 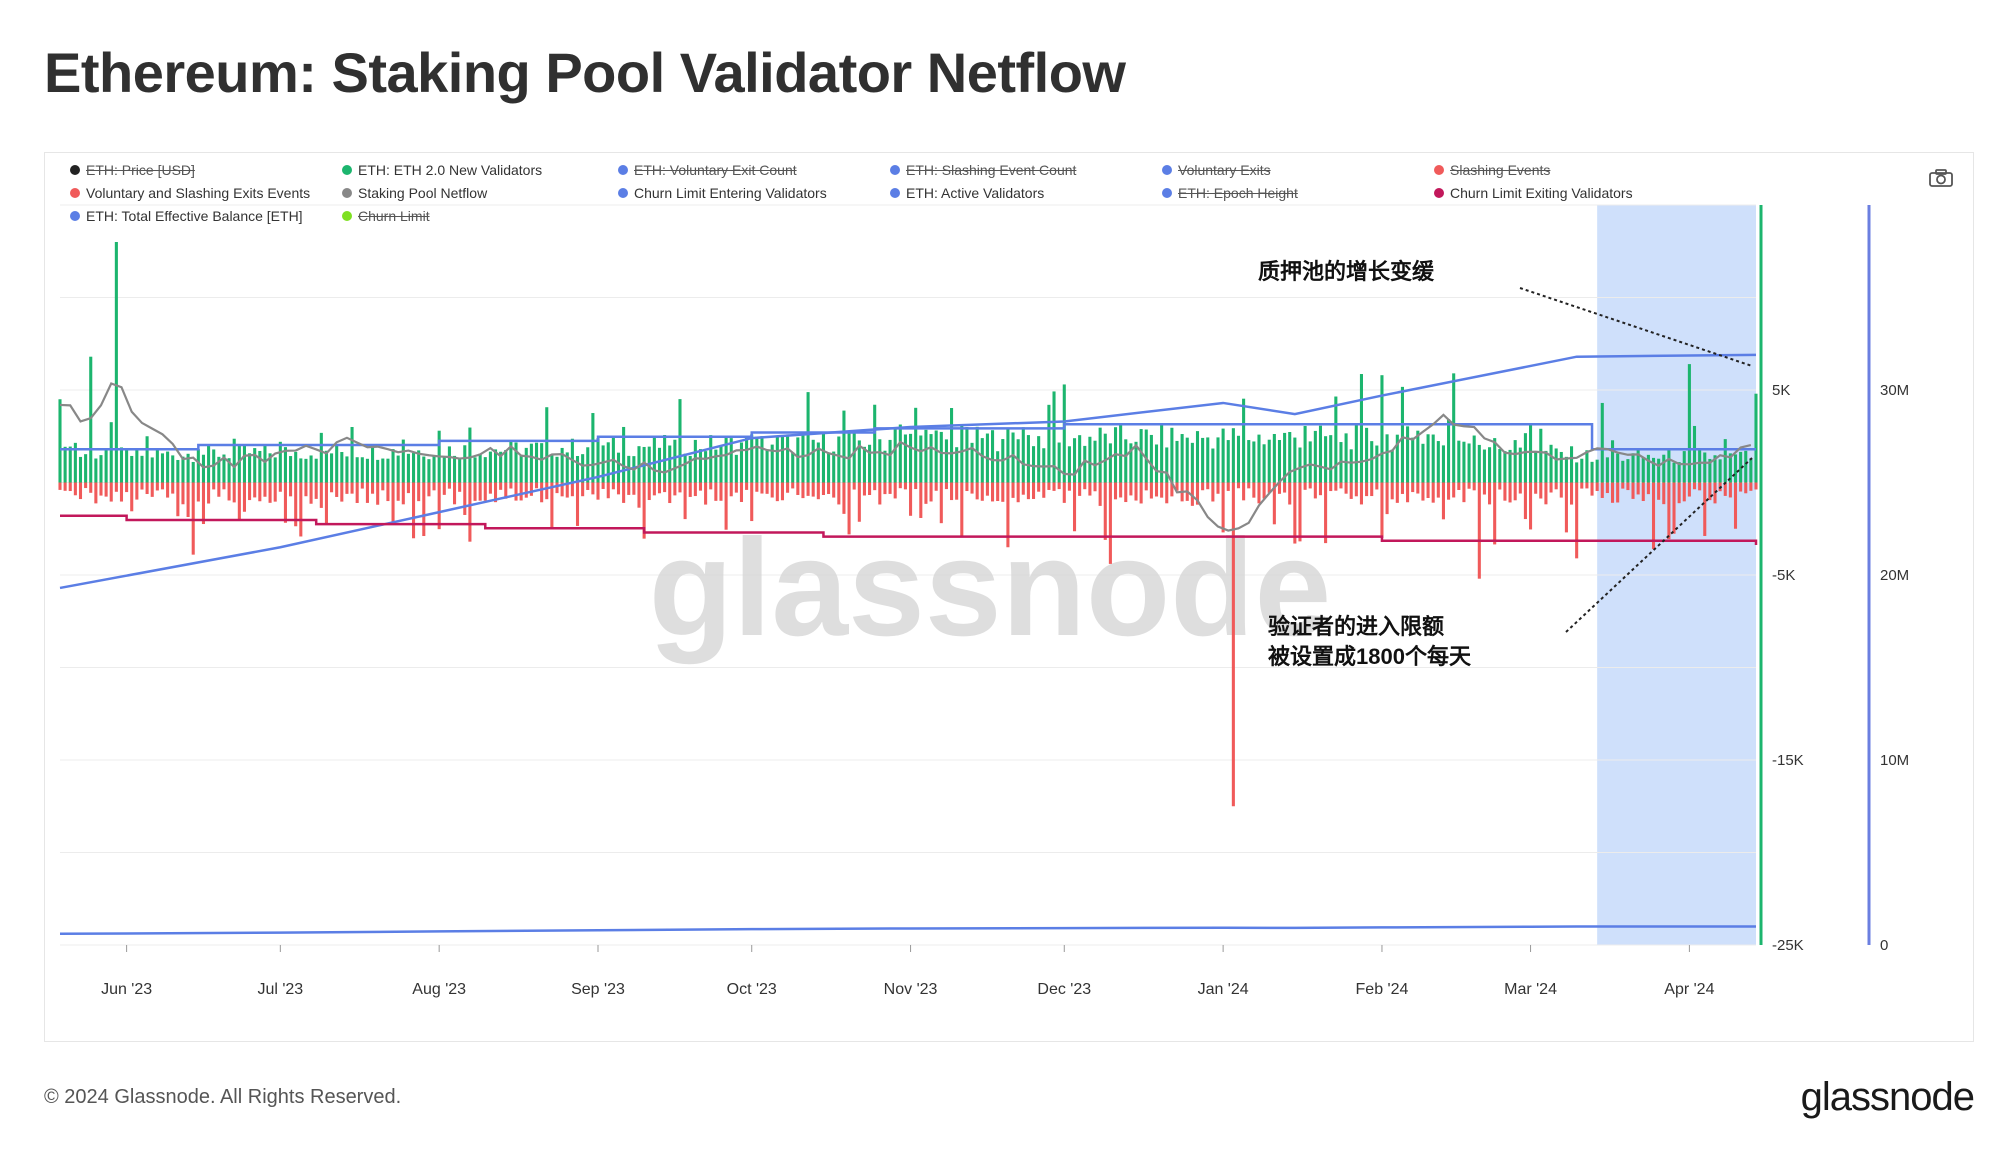 I want to click on glassnode-logo: glassnode, so click(x=1887, y=1097).